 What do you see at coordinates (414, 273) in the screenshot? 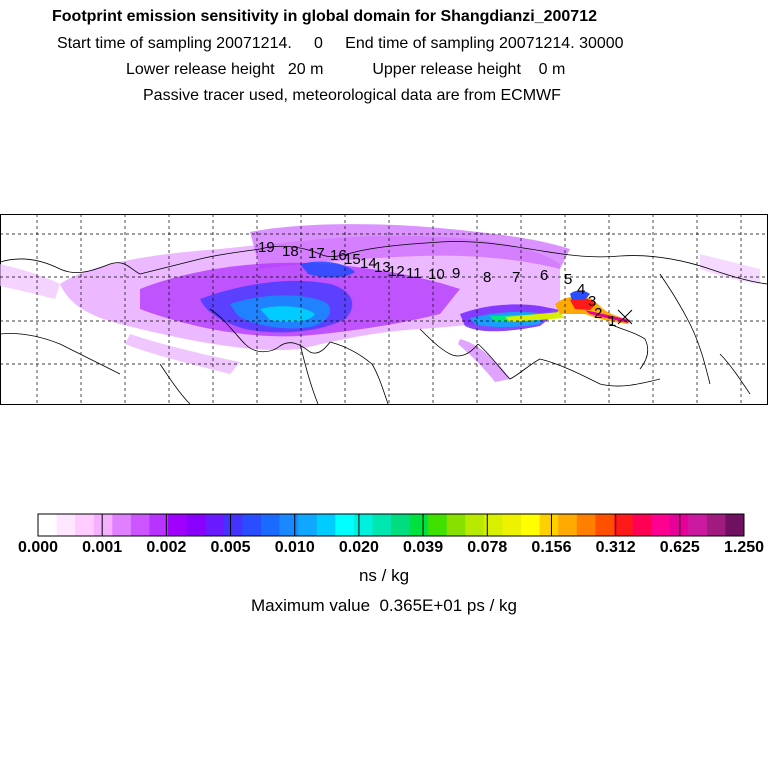
I see `day-label: 11` at bounding box center [414, 273].